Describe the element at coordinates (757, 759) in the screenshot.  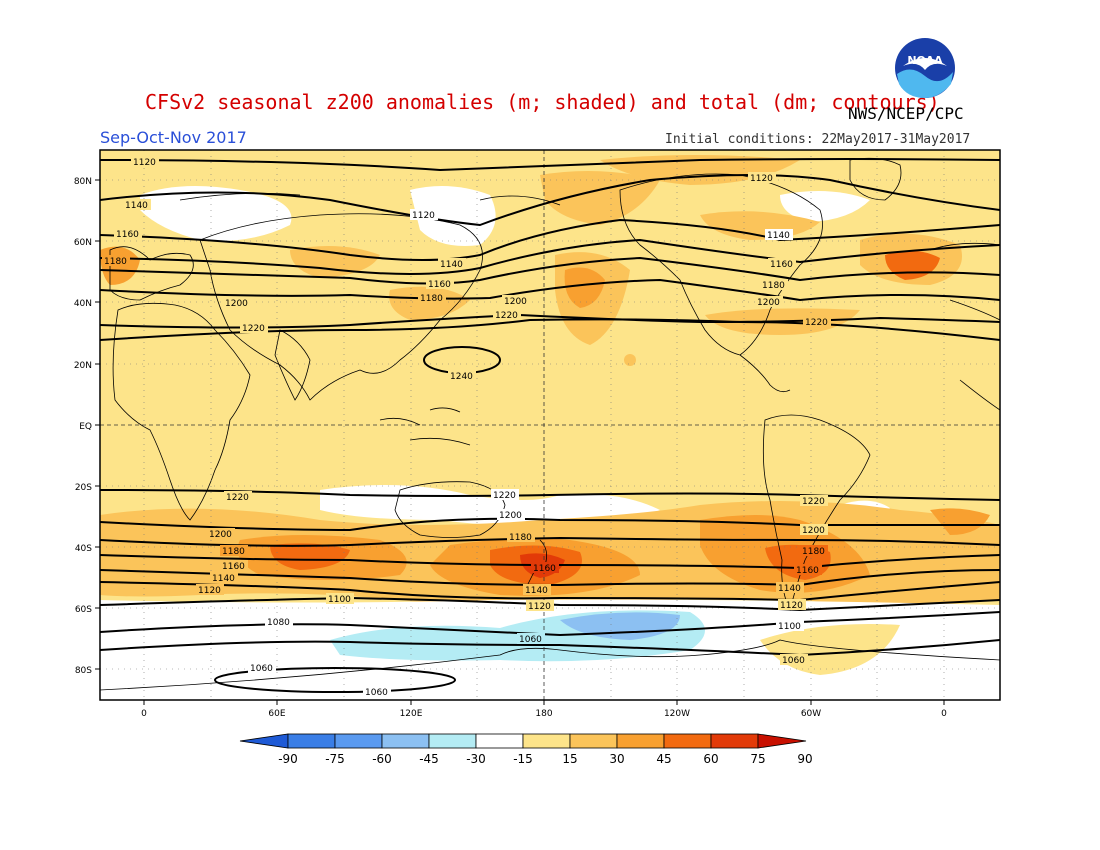
I see `colorbar-label: 75` at that location.